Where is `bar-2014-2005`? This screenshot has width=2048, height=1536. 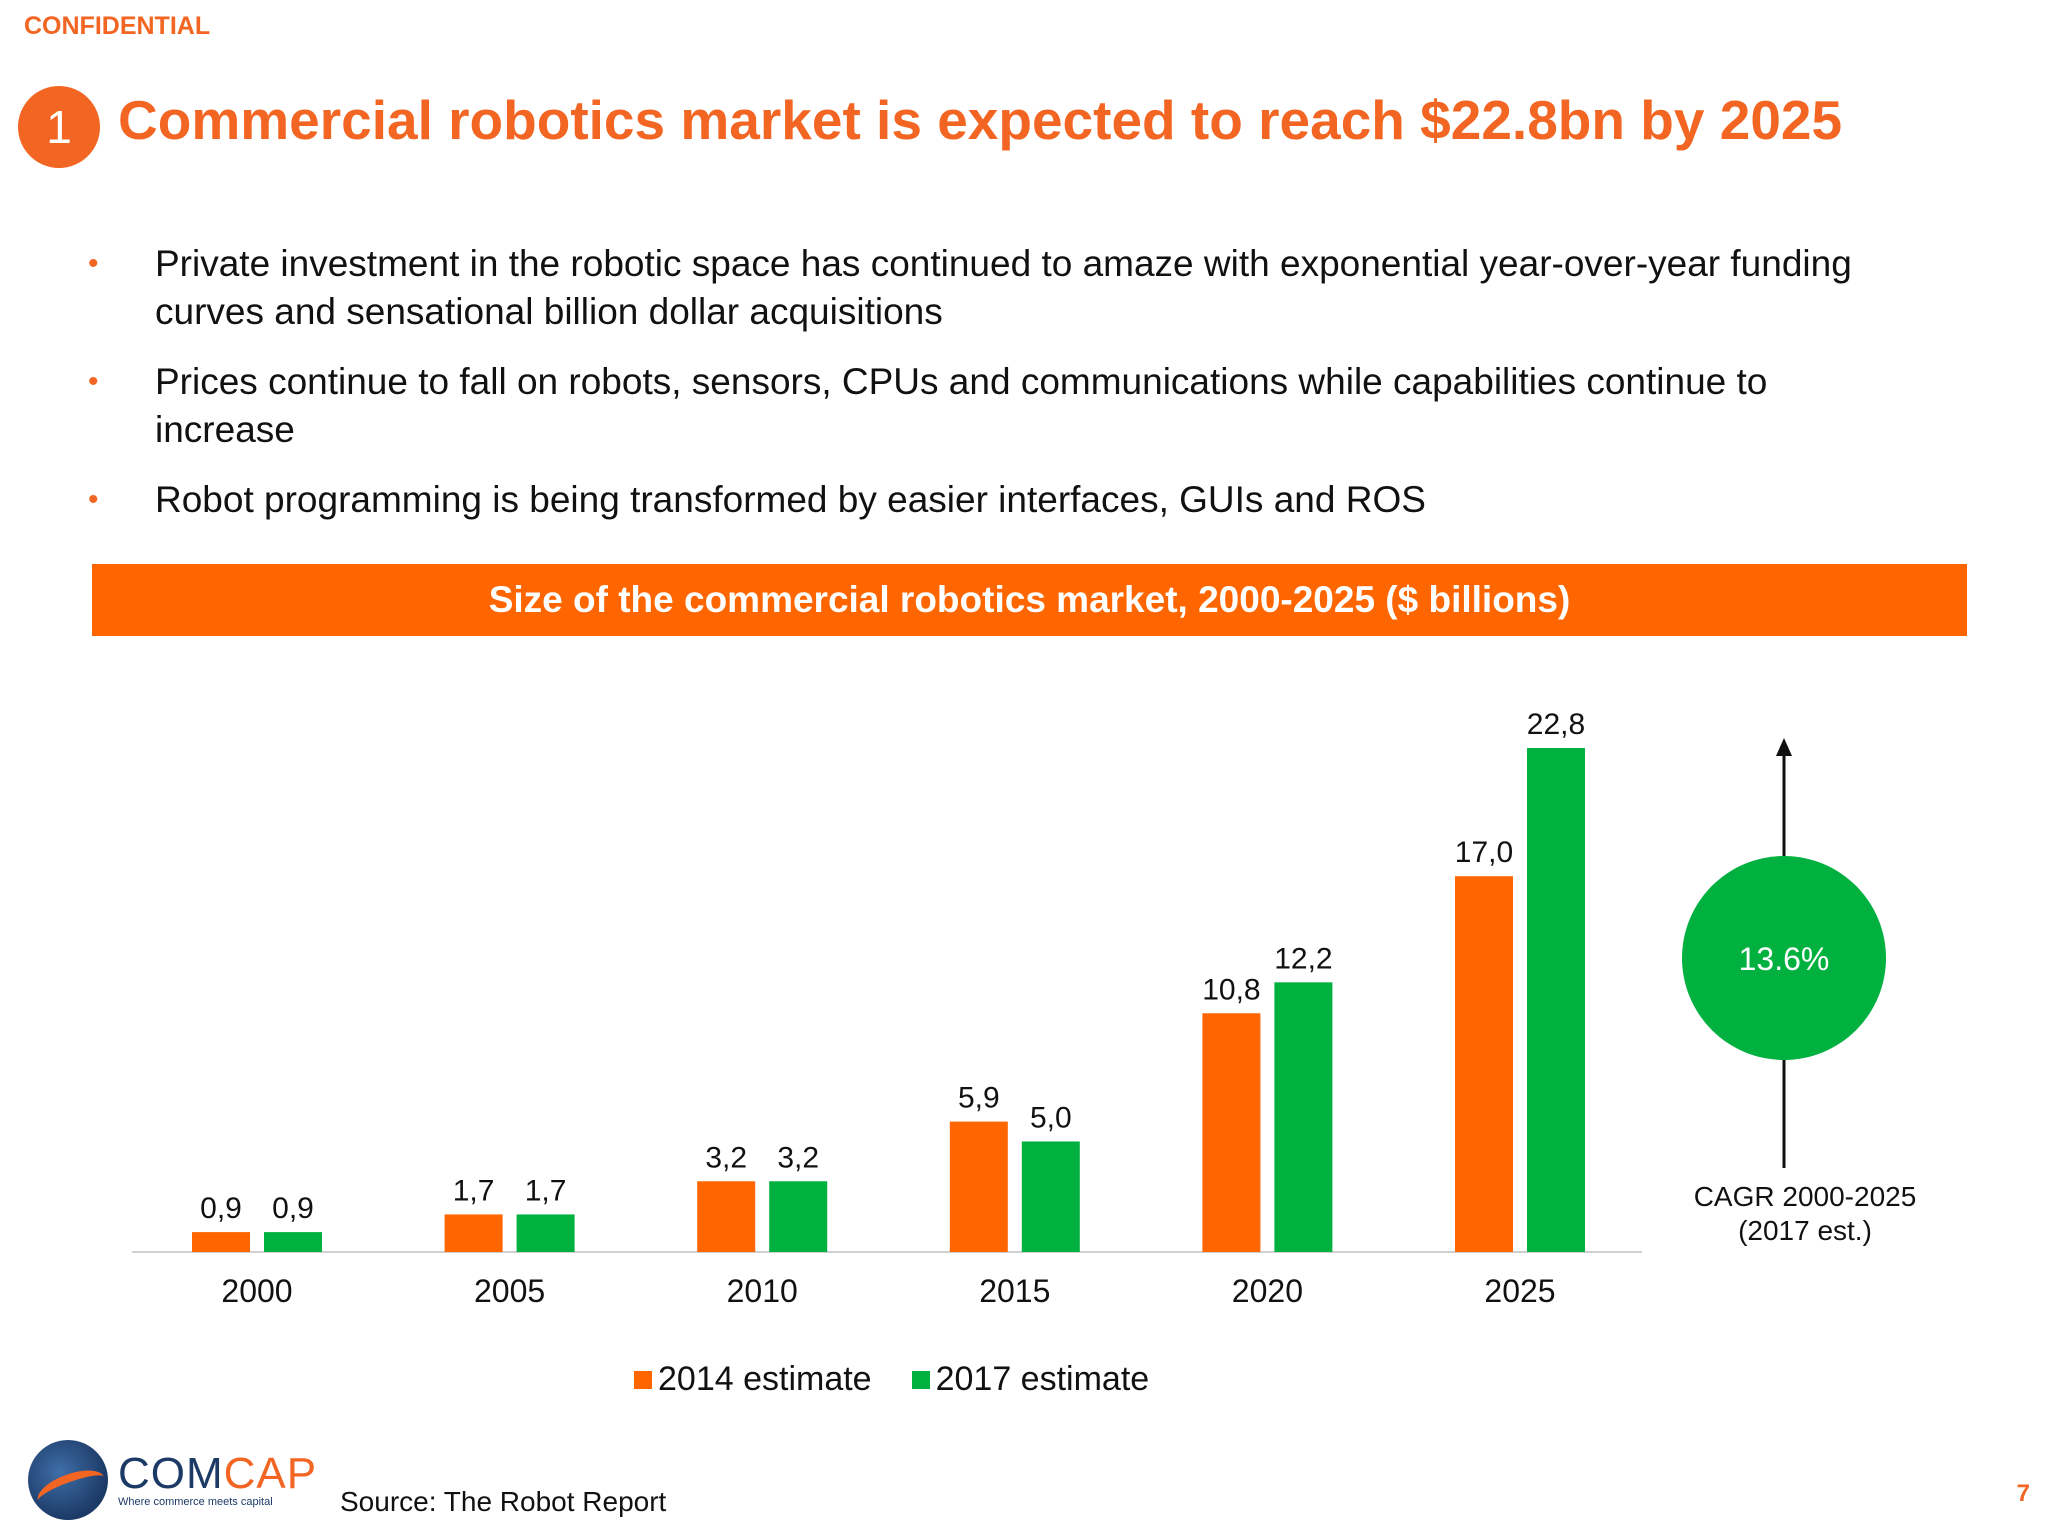
bar-2014-2005 is located at coordinates (473, 1233).